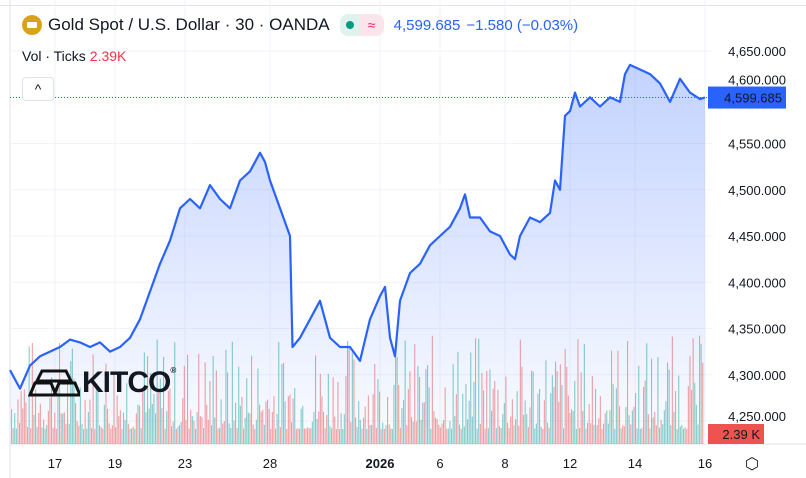 The width and height of the screenshot is (806, 478). I want to click on delayed-icon: ≈, so click(371, 25).